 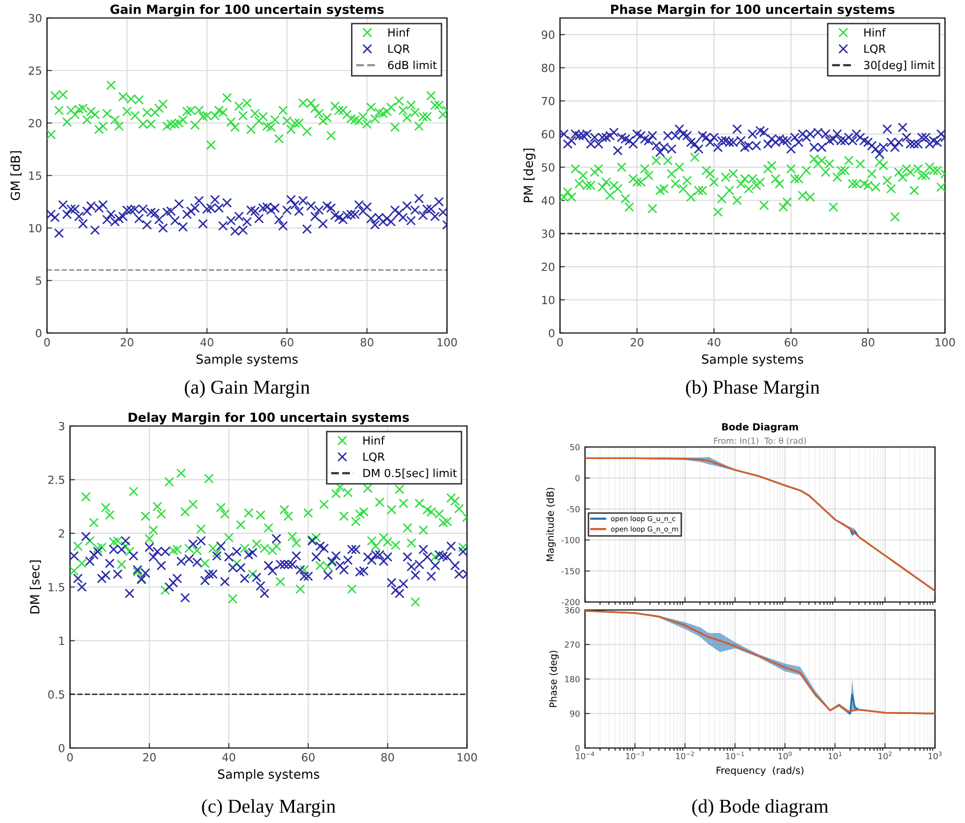 I want to click on chart-title: Gain Margin for 100 uncertain systems, so click(x=247, y=10).